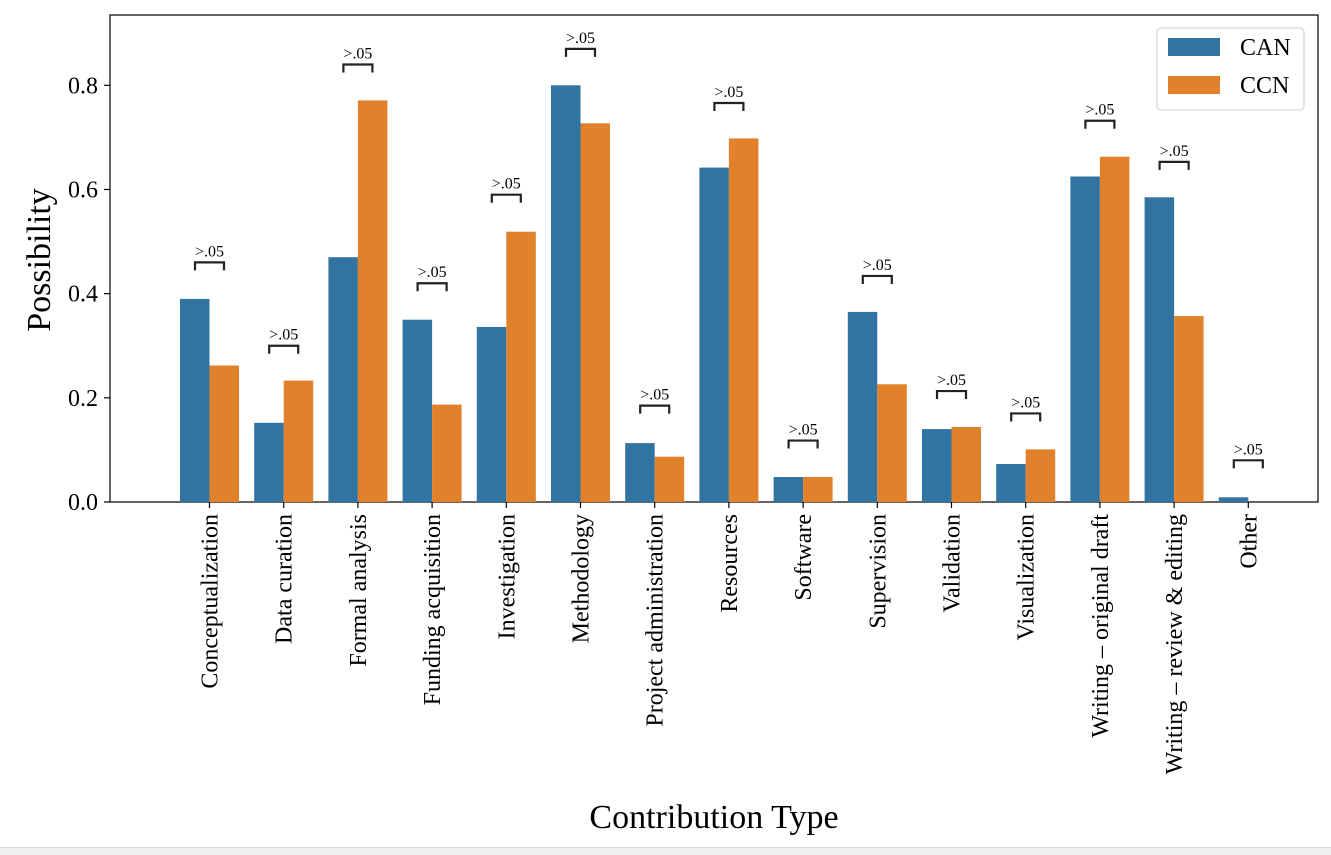 This screenshot has width=1331, height=855. I want to click on bar-ccn-writing-review-editing, so click(1189, 409).